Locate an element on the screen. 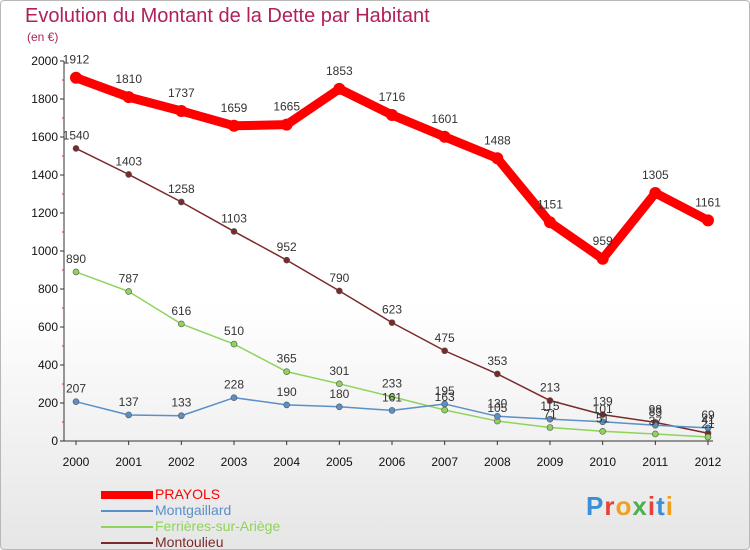 Image resolution: width=750 pixels, height=550 pixels. series-3-value-label: 475 is located at coordinates (445, 338).